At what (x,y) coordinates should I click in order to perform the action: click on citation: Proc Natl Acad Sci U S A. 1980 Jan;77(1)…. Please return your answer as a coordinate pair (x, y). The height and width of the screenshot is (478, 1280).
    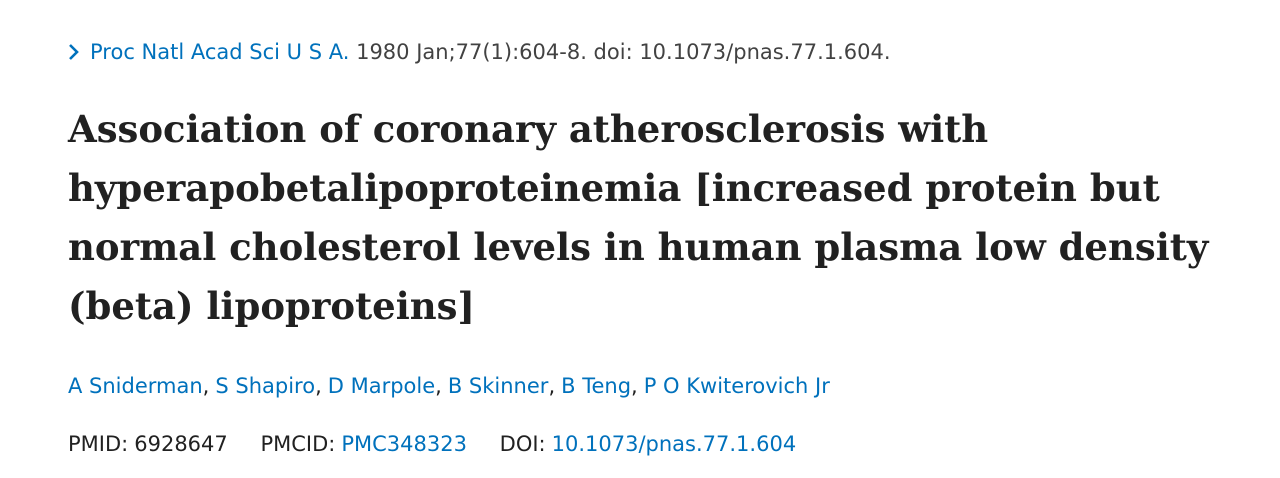
    Looking at the image, I should click on (479, 52).